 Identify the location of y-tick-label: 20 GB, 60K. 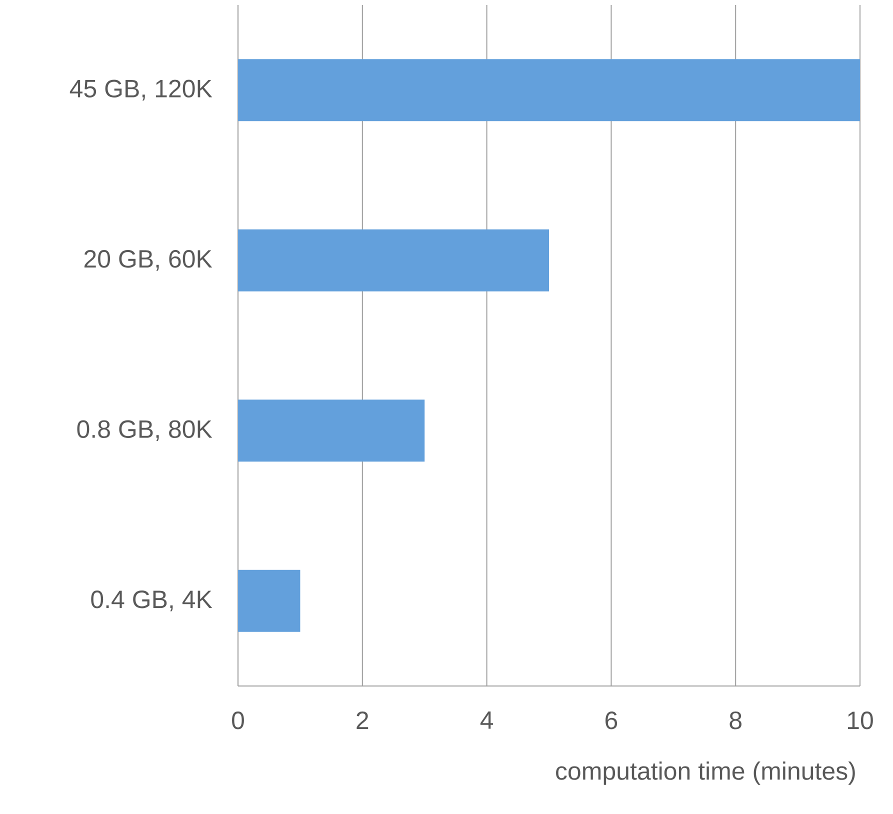
(148, 260).